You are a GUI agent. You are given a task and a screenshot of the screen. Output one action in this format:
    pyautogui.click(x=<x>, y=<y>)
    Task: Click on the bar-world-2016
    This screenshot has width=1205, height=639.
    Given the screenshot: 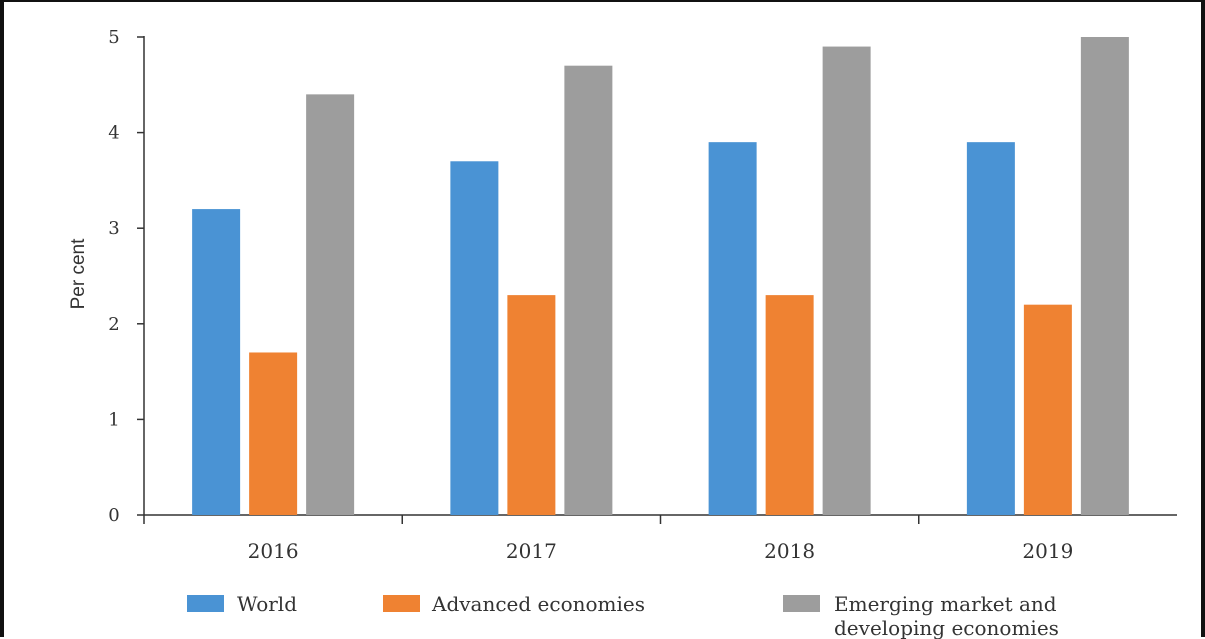 What is the action you would take?
    pyautogui.click(x=216, y=362)
    